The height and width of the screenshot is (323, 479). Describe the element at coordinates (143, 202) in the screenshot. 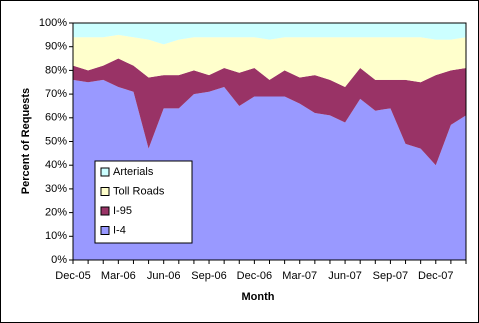

I see `legend-box` at that location.